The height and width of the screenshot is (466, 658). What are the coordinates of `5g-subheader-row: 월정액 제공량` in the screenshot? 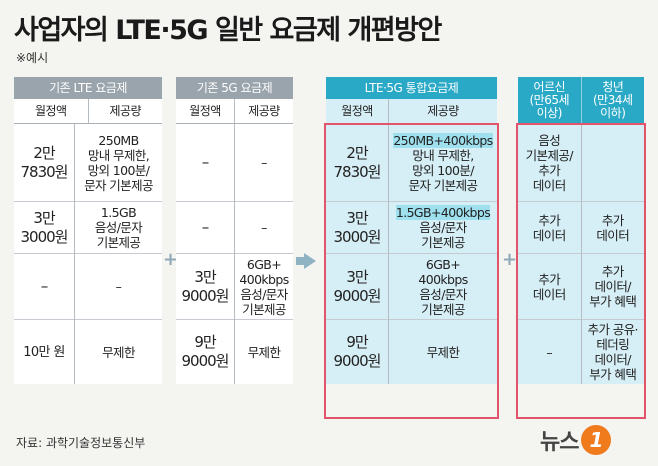 It's located at (234, 111).